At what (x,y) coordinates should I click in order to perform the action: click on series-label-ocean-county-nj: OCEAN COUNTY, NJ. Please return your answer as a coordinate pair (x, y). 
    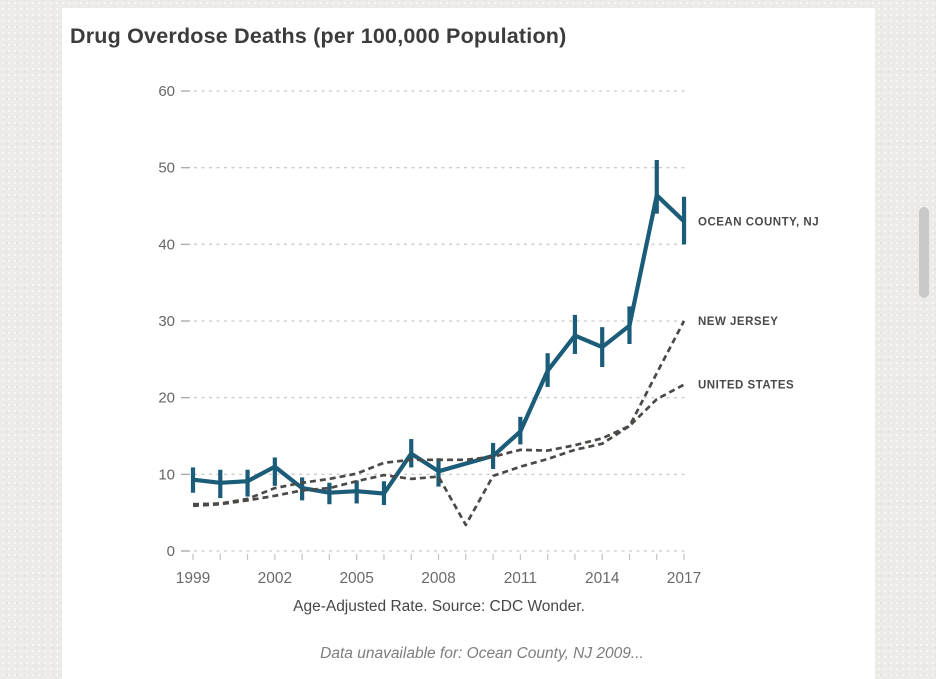
    Looking at the image, I should click on (758, 222).